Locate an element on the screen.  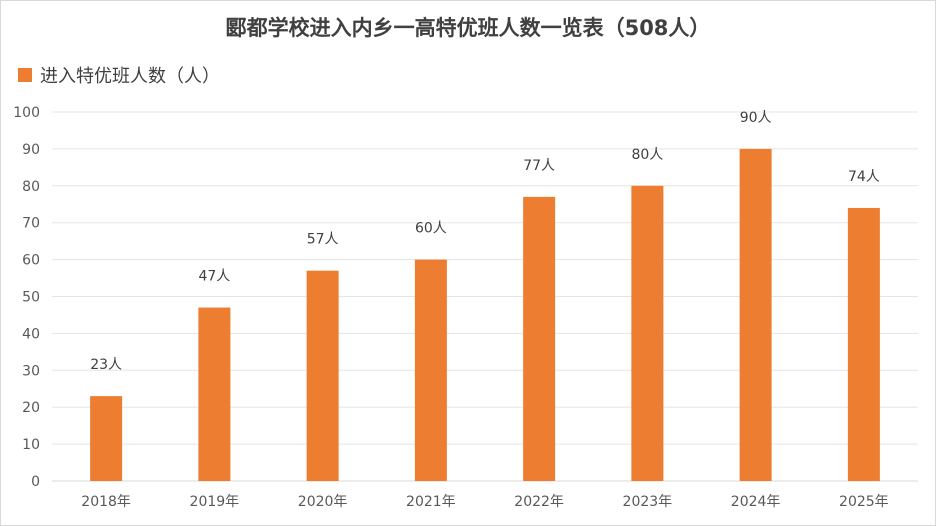
y-tick-label: 40 is located at coordinates (31, 334).